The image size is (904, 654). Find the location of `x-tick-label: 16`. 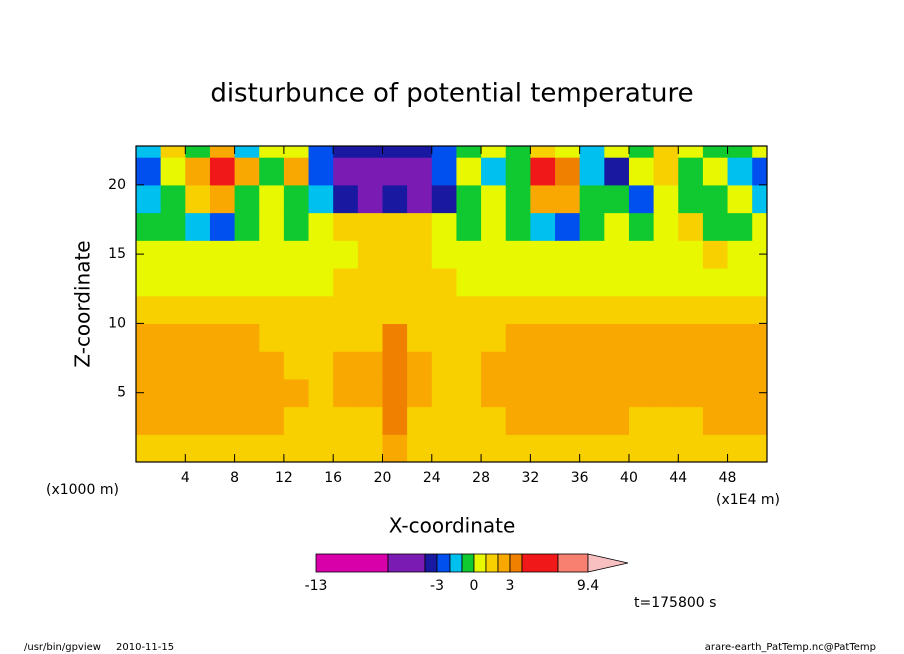

x-tick-label: 16 is located at coordinates (333, 478).